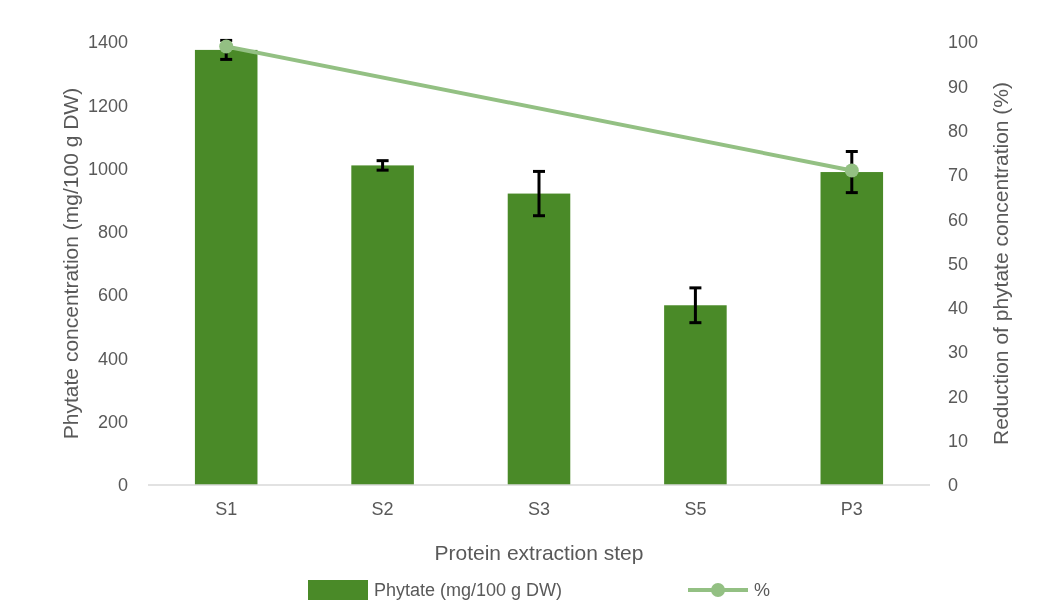  What do you see at coordinates (695, 509) in the screenshot?
I see `x-tick-label: S5` at bounding box center [695, 509].